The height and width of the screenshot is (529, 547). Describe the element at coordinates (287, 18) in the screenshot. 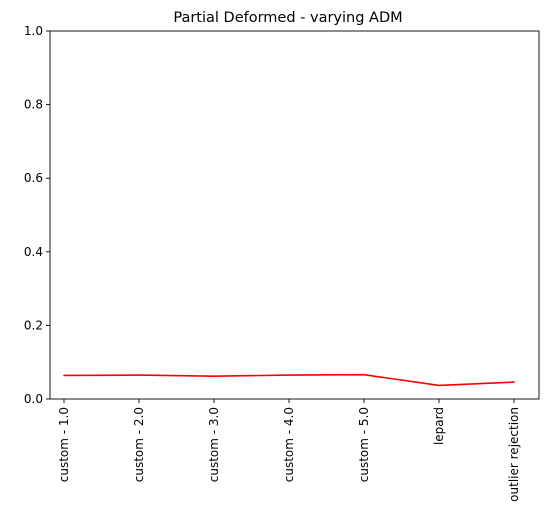

I see `chart-title: Partial Deformed - varying ADM` at that location.